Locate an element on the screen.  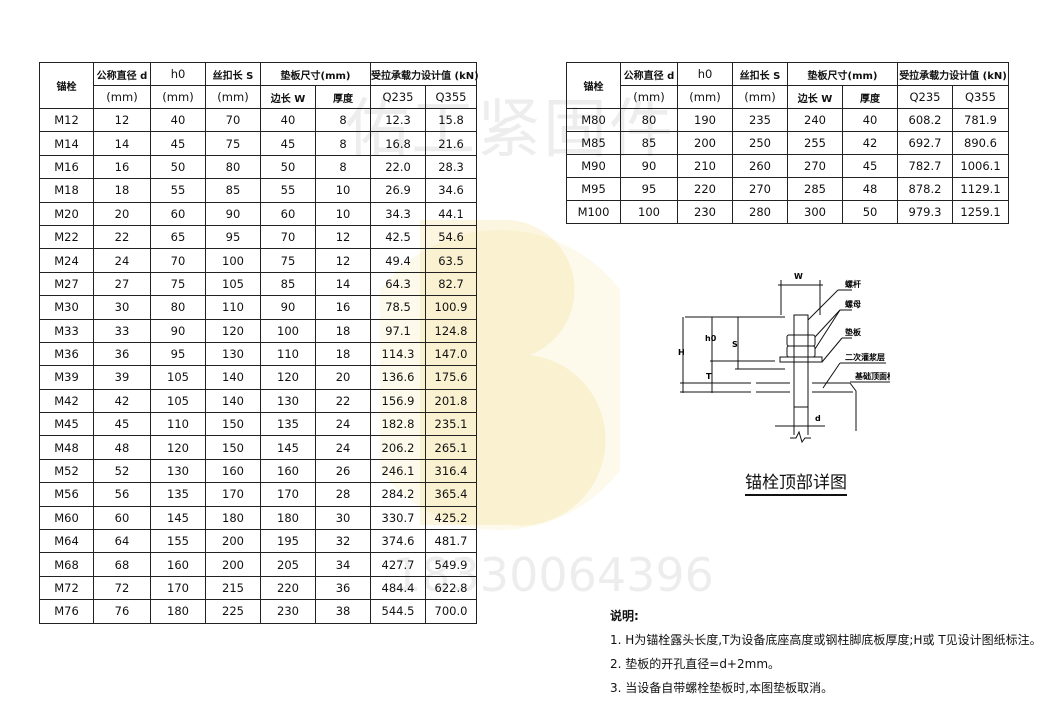
table-cell: 230 is located at coordinates (288, 611).